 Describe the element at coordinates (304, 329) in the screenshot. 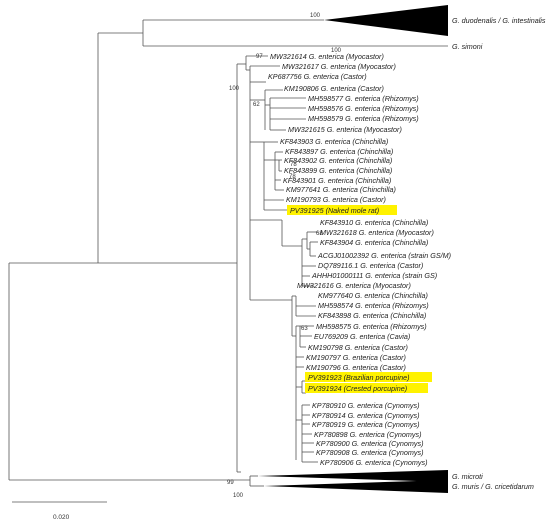

I see `bootstrap-value: 63` at that location.